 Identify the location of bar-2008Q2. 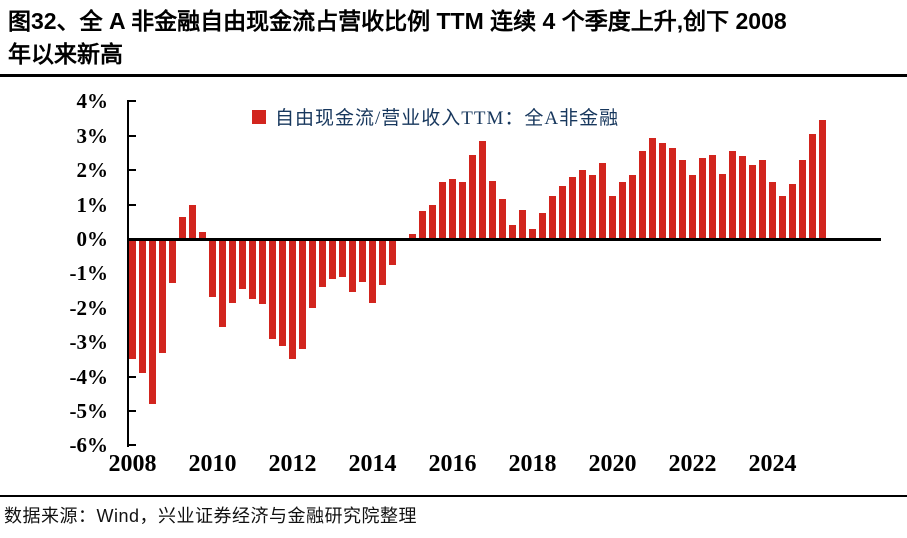
(142, 306).